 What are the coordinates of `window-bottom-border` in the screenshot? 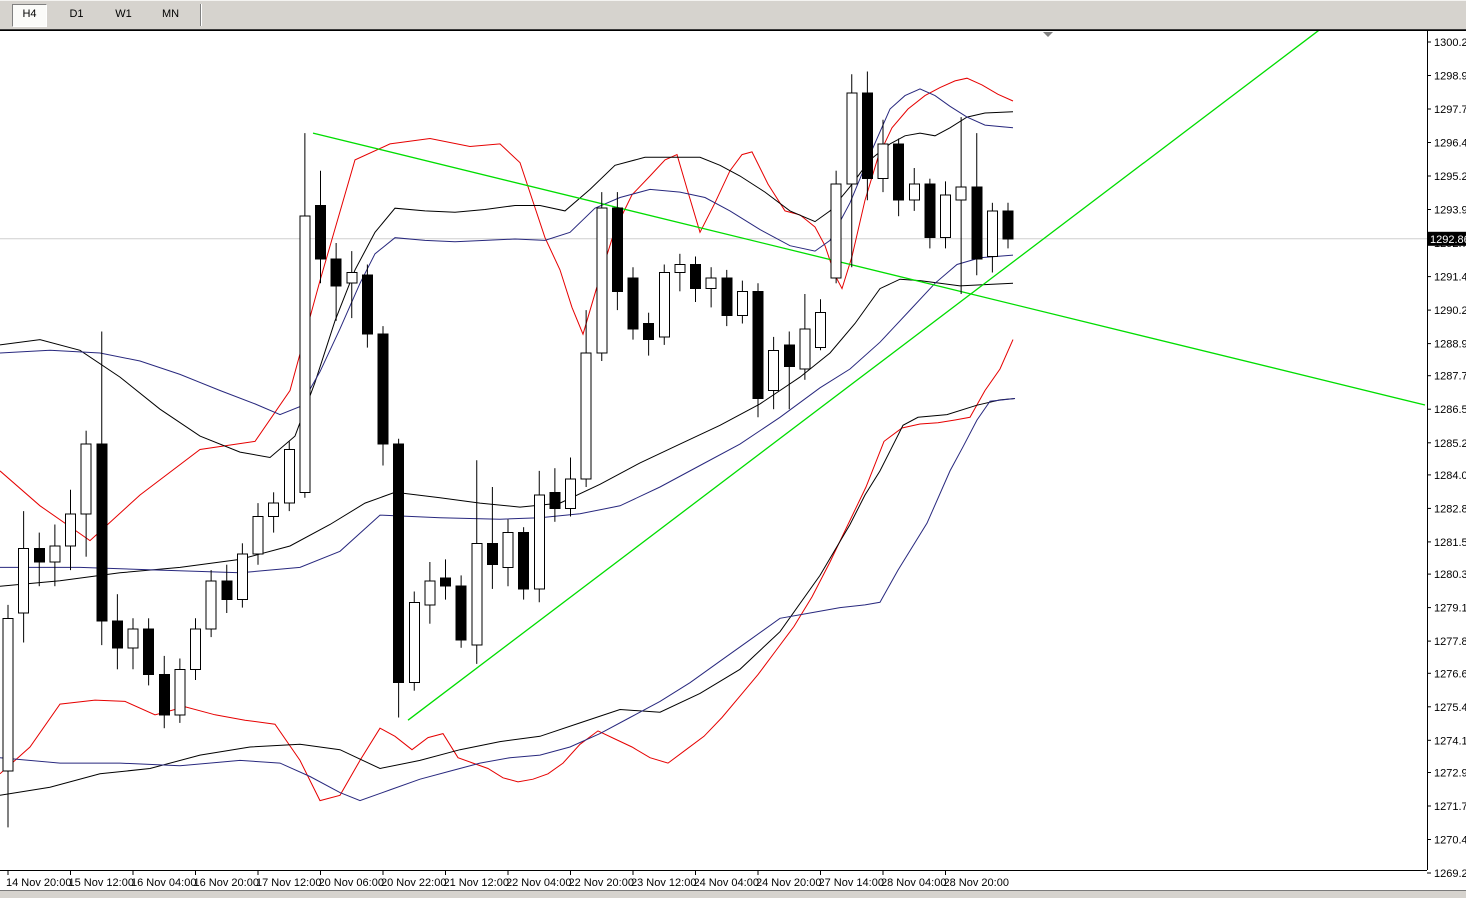 It's located at (733, 894).